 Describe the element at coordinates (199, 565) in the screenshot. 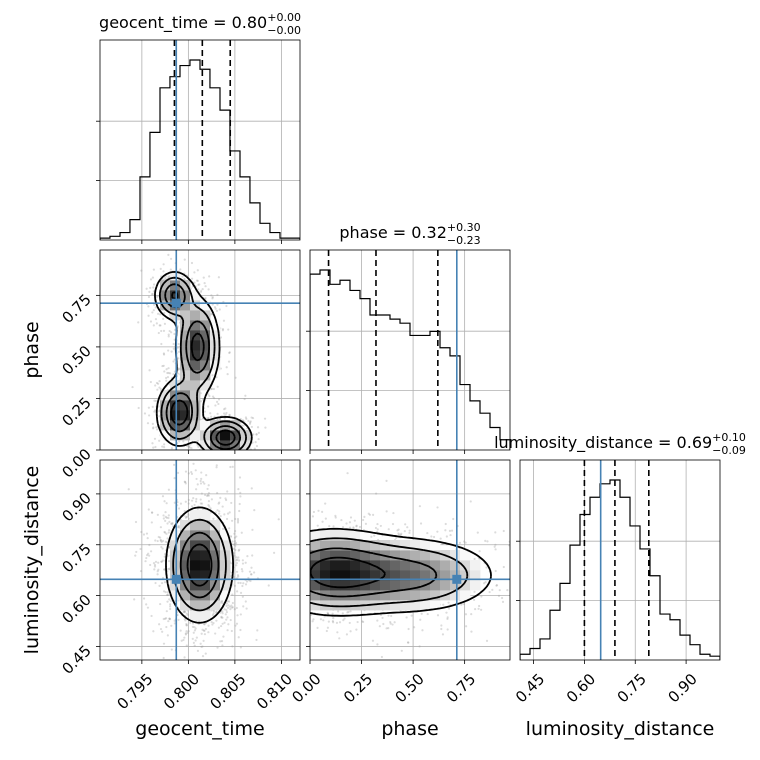

I see `contour-level` at that location.